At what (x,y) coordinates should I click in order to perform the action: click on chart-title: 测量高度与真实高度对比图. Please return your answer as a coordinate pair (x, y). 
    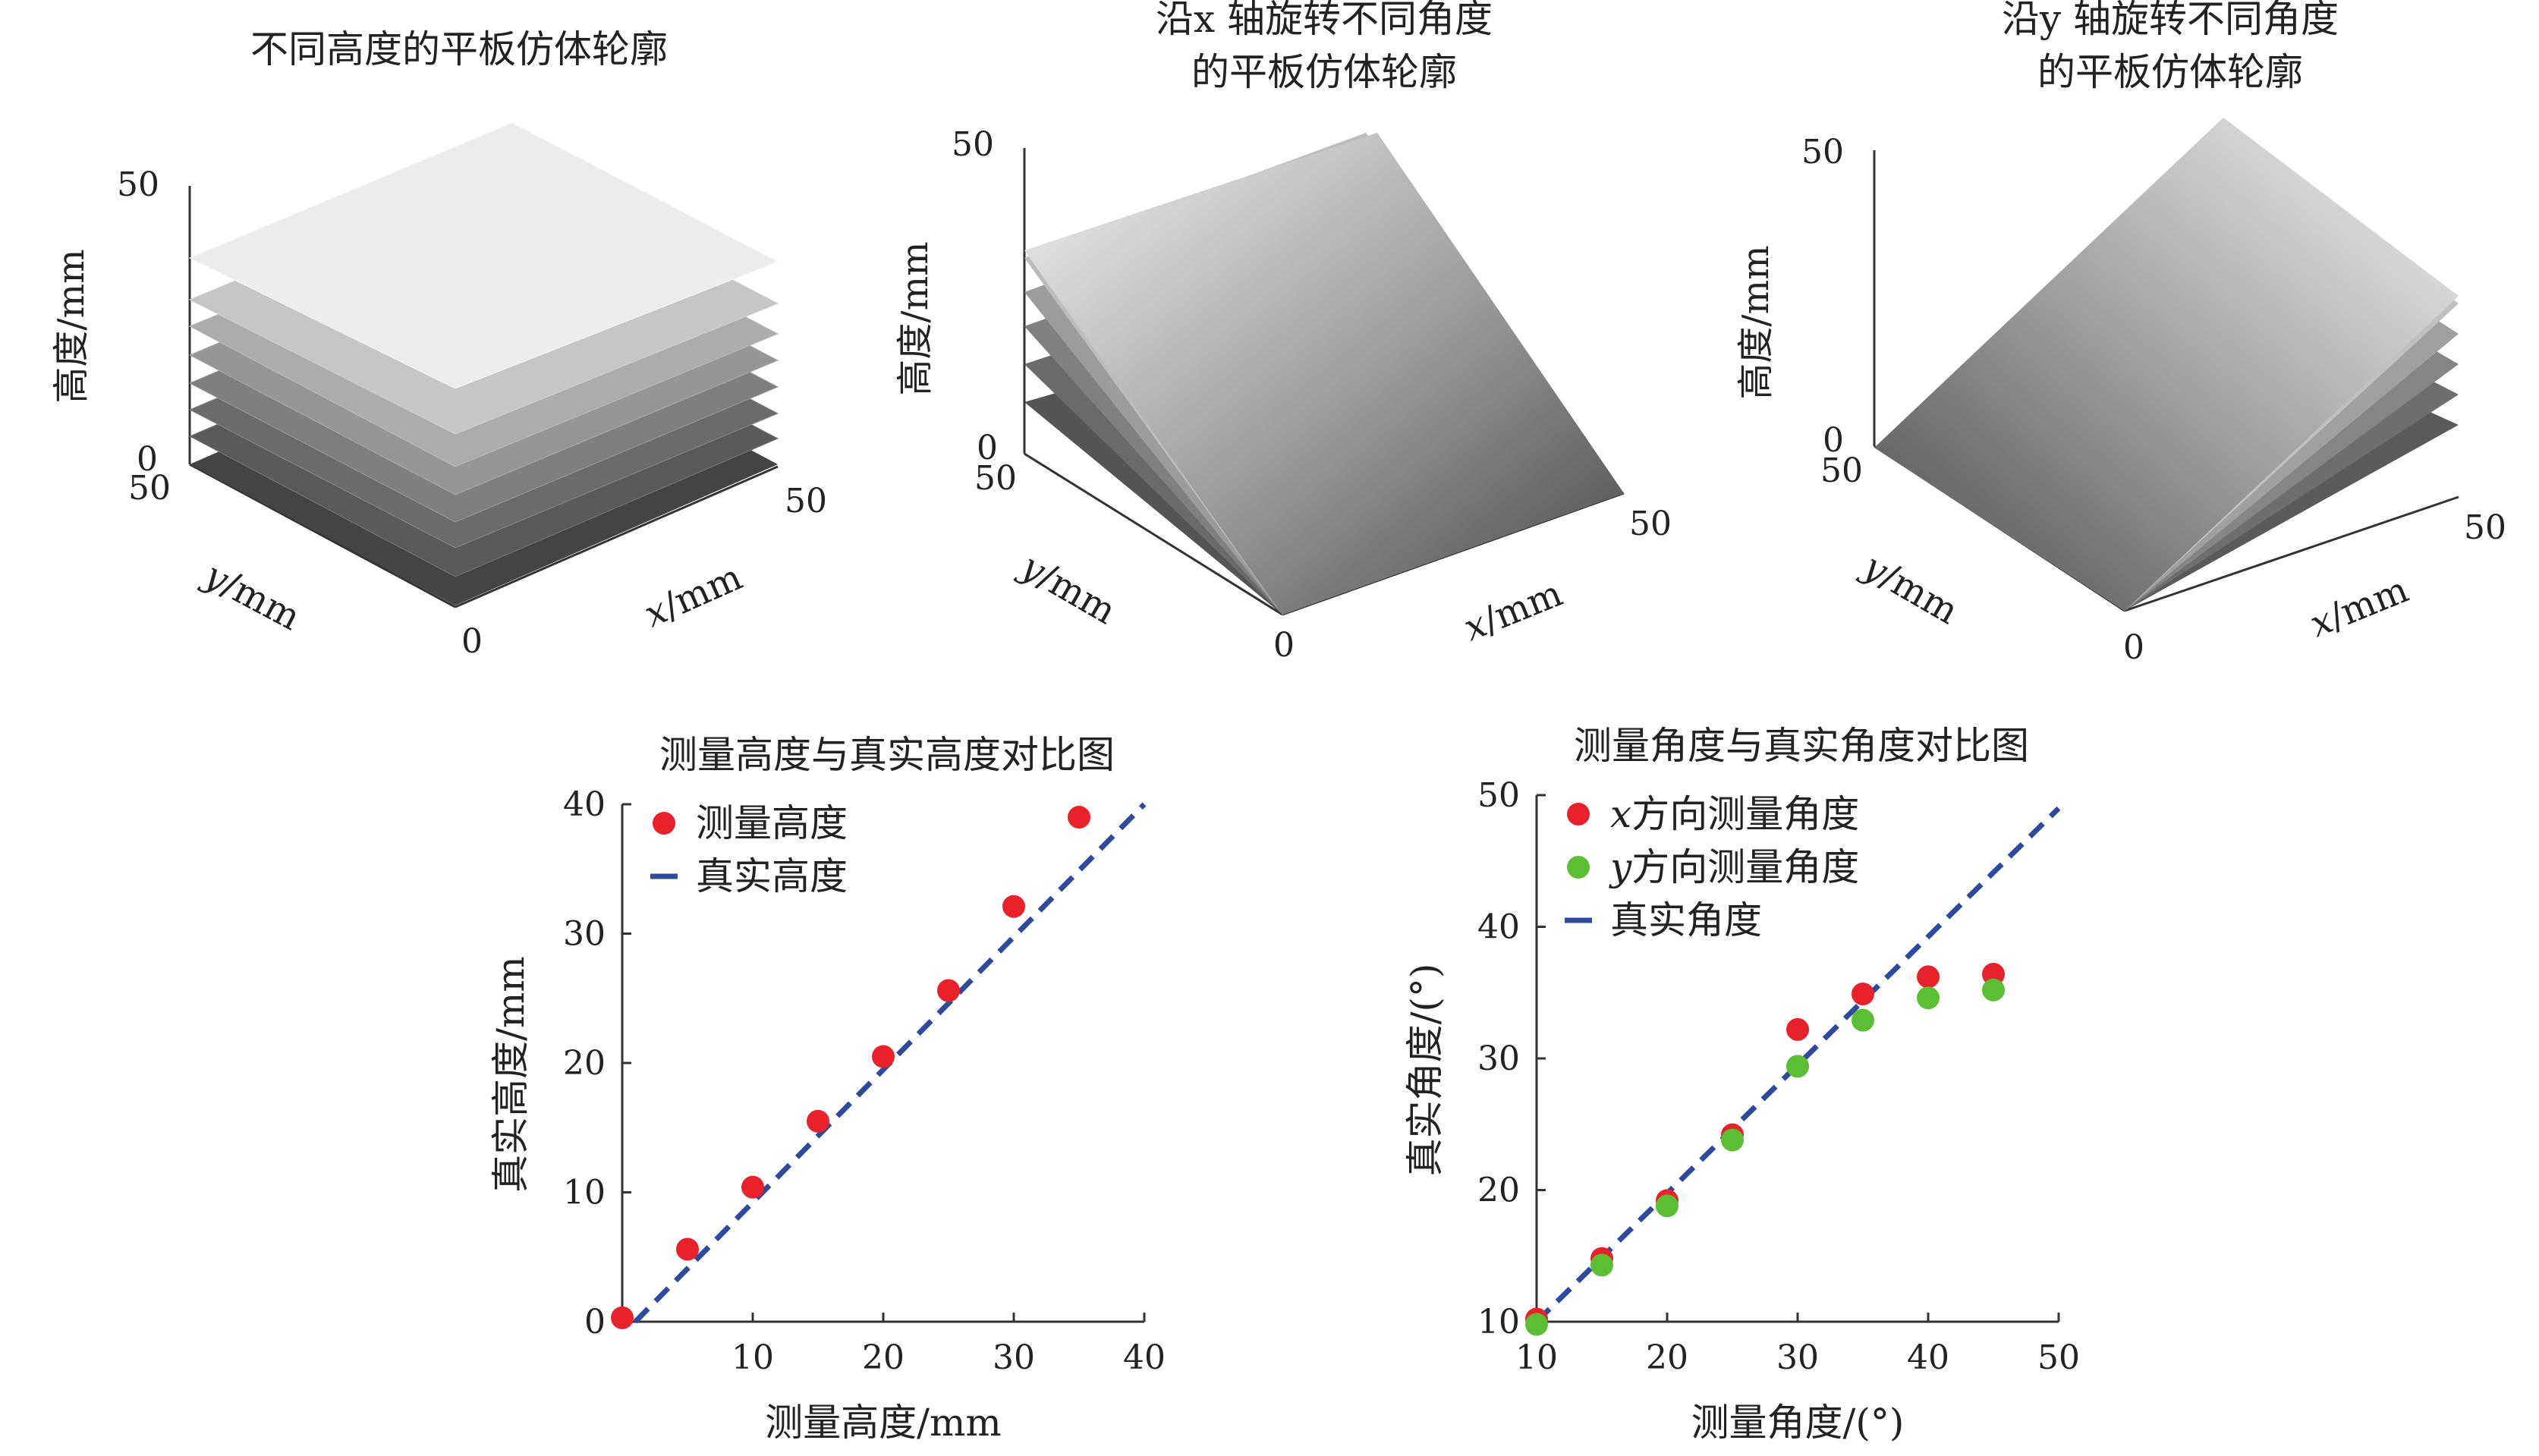
    Looking at the image, I should click on (887, 755).